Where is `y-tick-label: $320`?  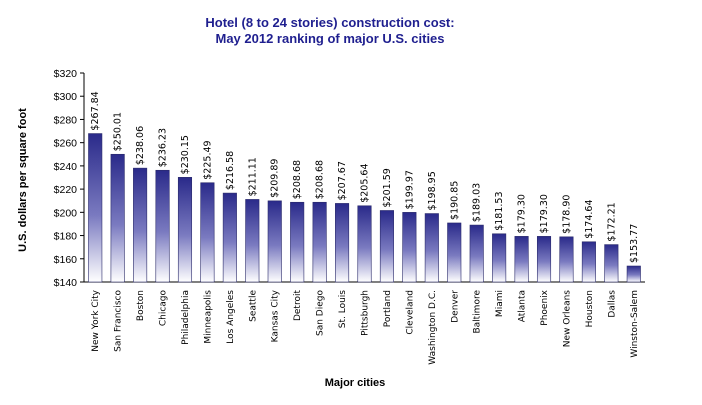 y-tick-label: $320 is located at coordinates (66, 74).